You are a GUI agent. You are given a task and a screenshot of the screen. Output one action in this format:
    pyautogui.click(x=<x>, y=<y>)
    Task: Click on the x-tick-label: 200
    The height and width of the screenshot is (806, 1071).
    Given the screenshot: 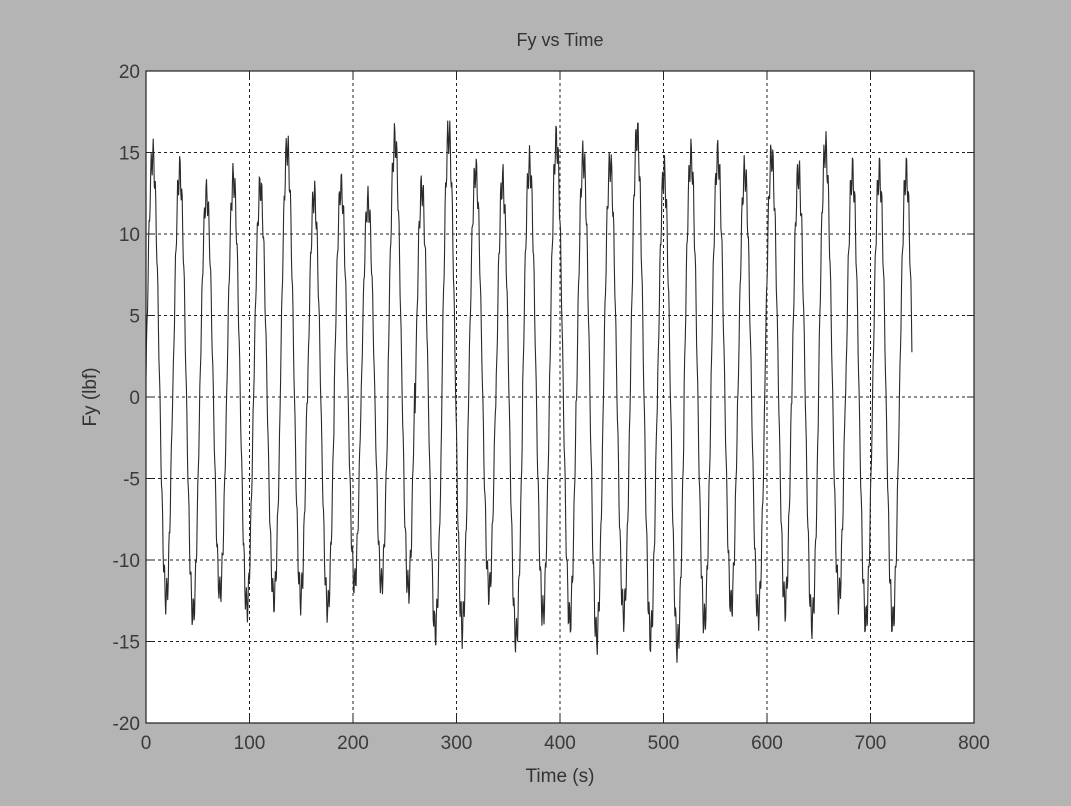 What is the action you would take?
    pyautogui.click(x=353, y=743)
    